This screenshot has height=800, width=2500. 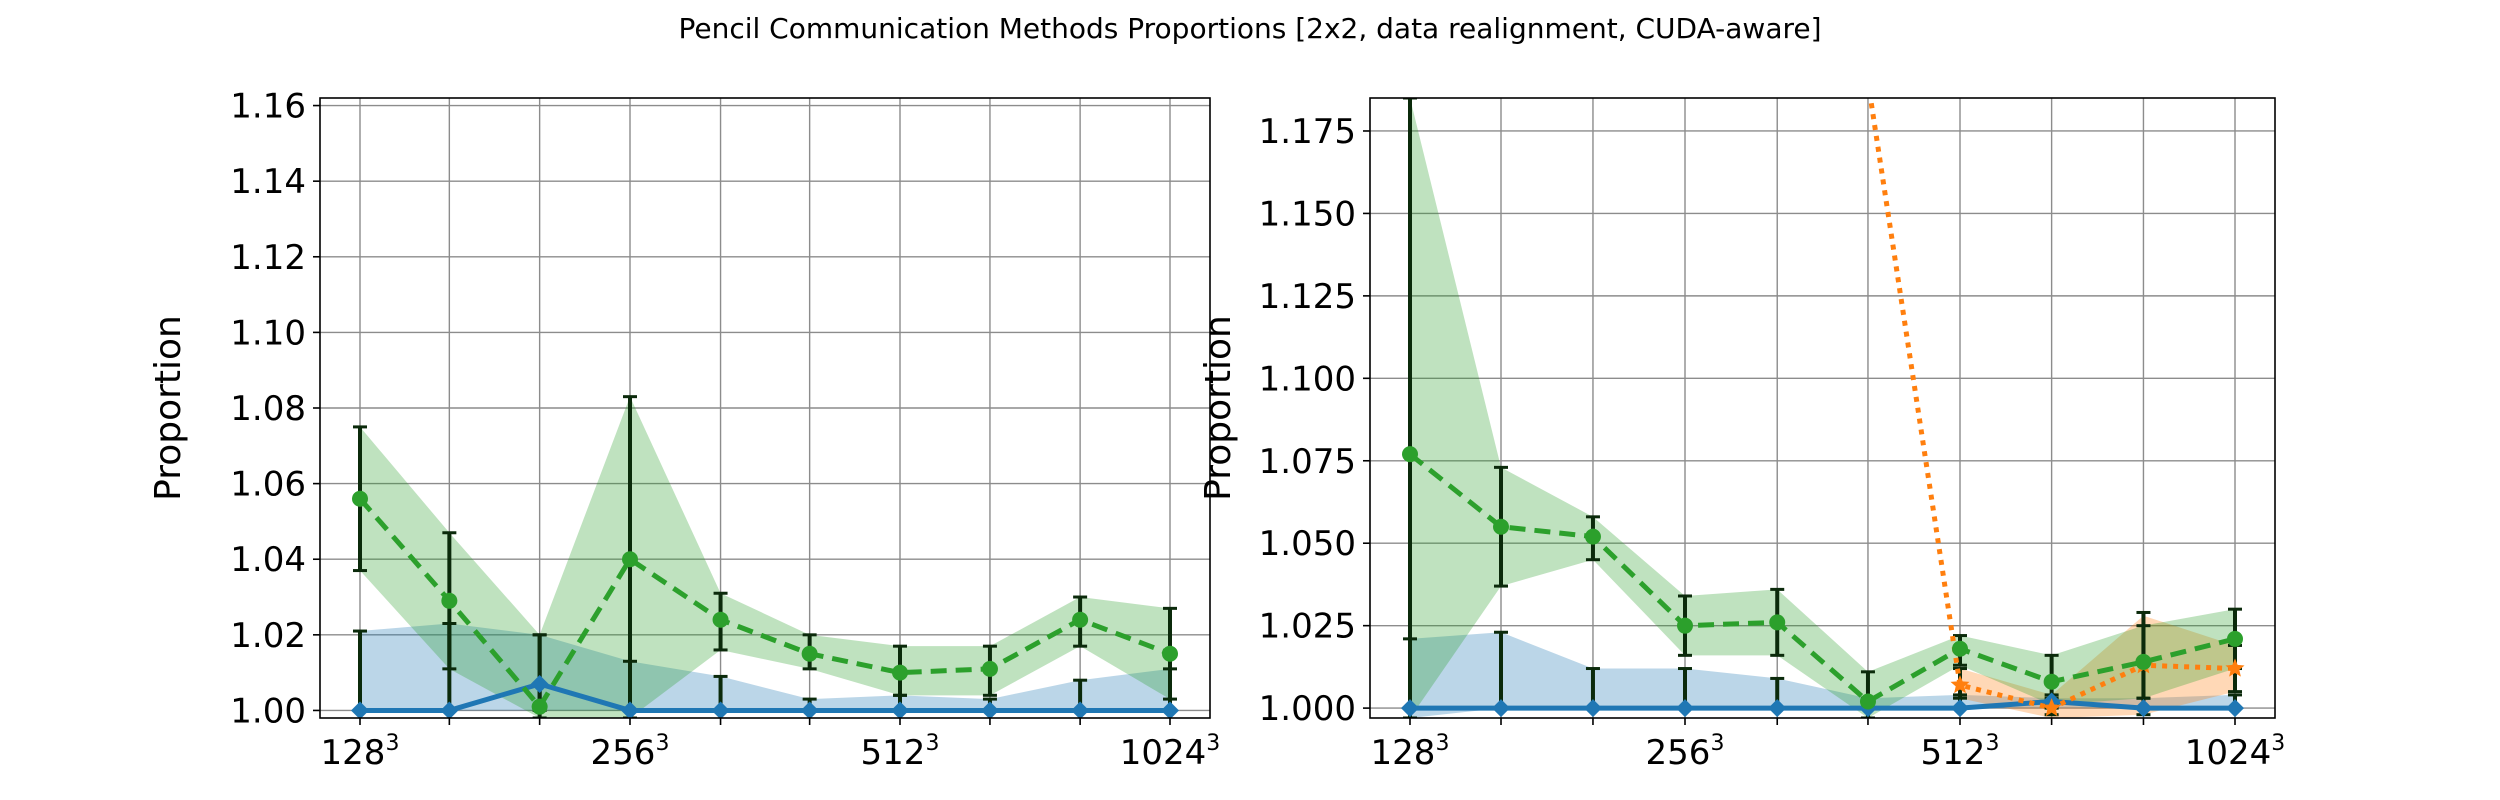 I want to click on y-tick-label: 1.06, so click(x=268, y=485).